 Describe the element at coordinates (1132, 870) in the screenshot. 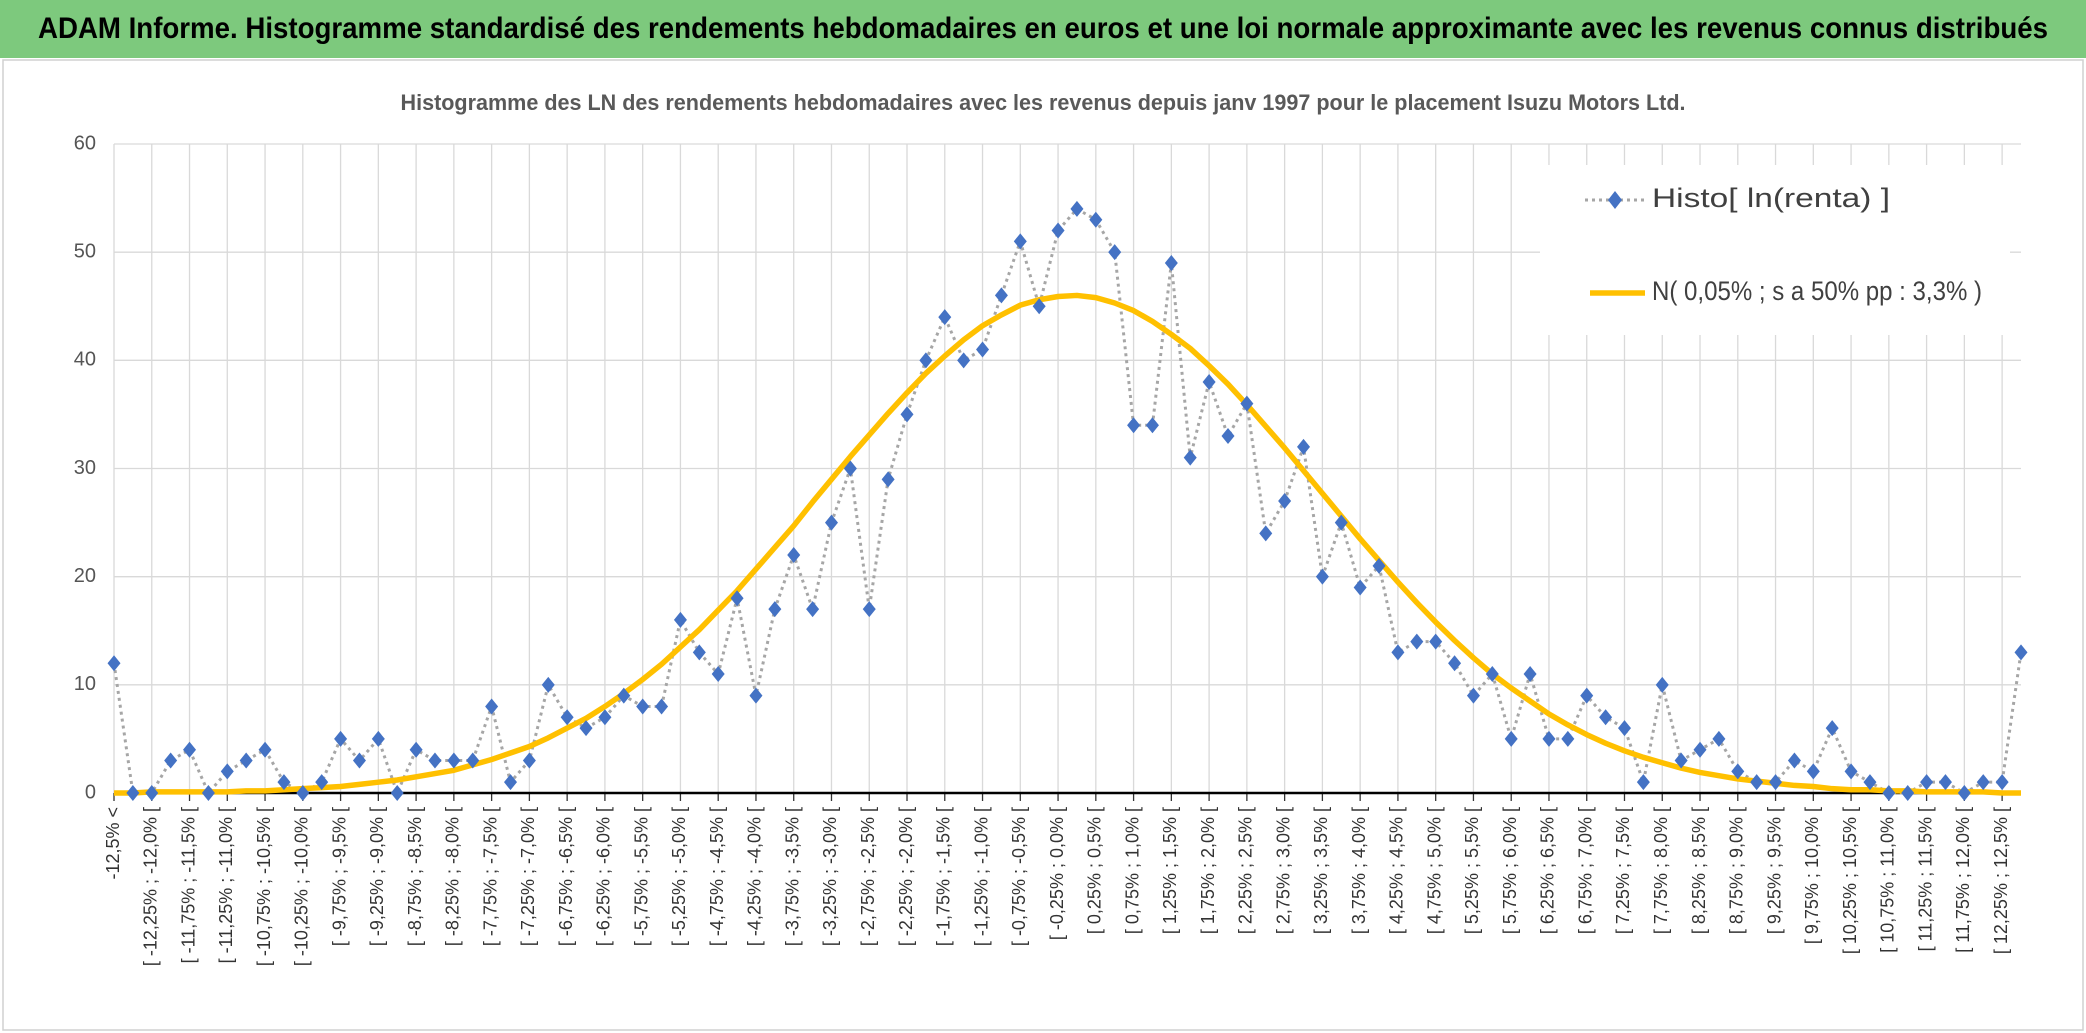

I see `x-tick-label: [ 0,75% ; 1,0% [` at that location.